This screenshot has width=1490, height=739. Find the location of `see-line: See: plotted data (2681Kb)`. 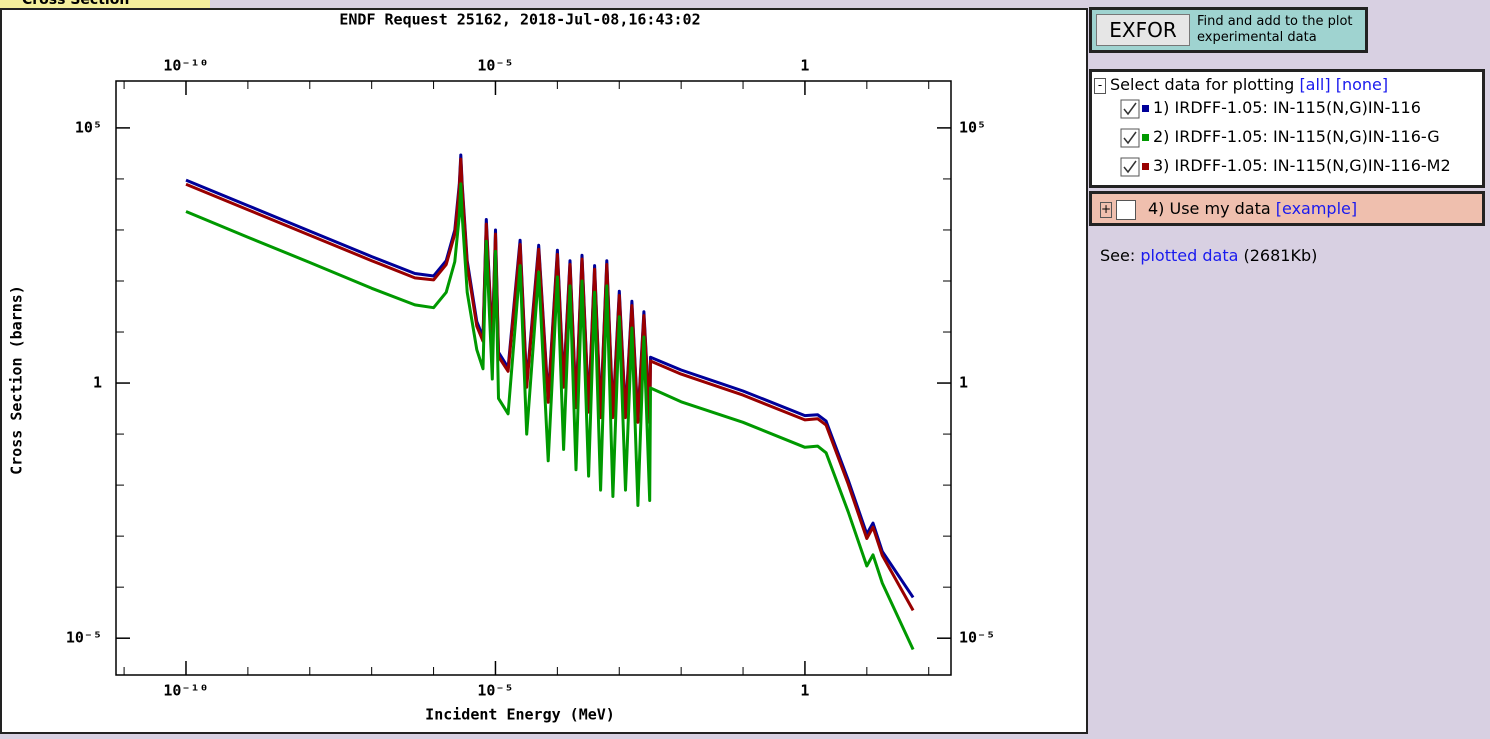

see-line: See: plotted data (2681Kb) is located at coordinates (1208, 255).